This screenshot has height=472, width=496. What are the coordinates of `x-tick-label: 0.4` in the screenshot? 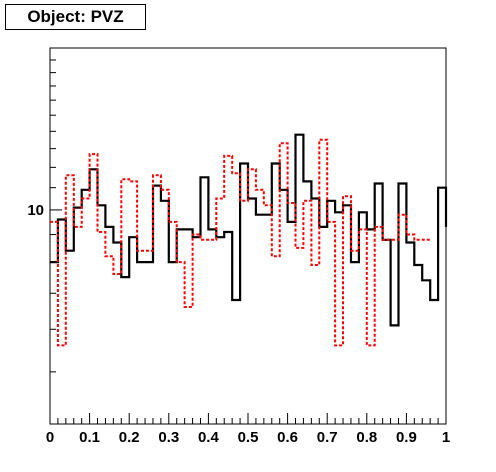 It's located at (209, 437).